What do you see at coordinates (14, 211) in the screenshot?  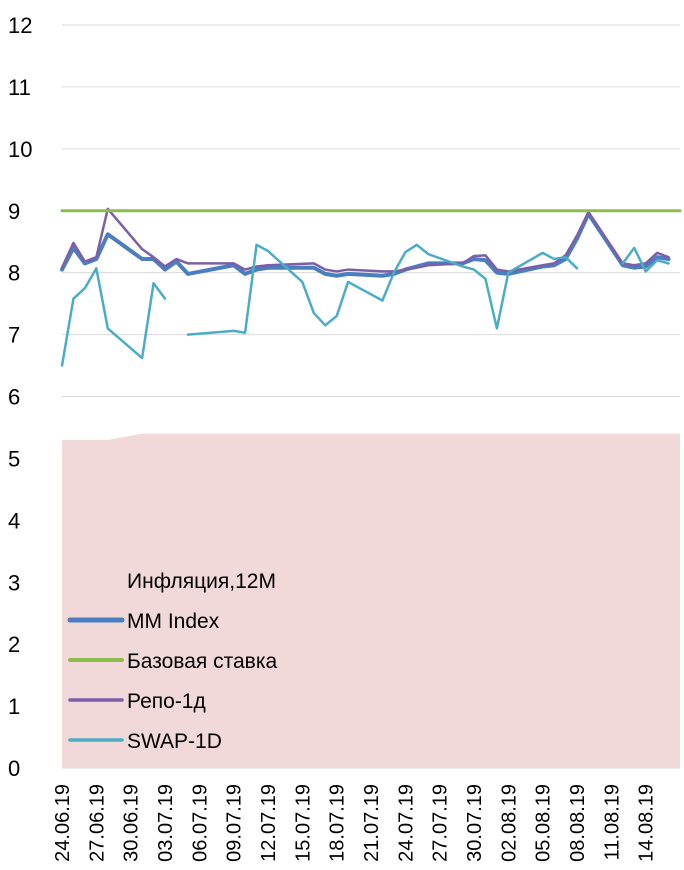 I see `y-tick-label: 9` at bounding box center [14, 211].